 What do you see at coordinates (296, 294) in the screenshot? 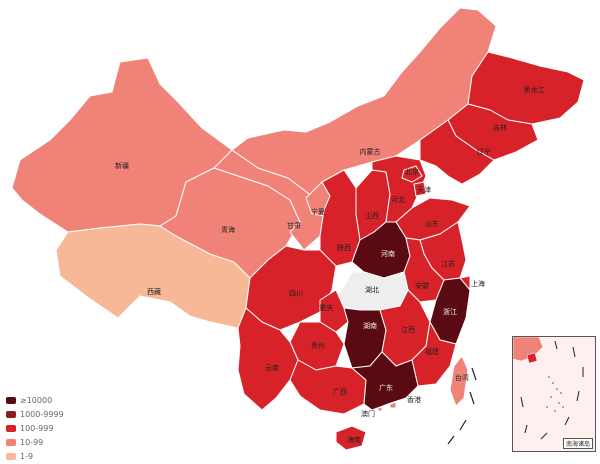
I see `label-sichuan: 四川` at bounding box center [296, 294].